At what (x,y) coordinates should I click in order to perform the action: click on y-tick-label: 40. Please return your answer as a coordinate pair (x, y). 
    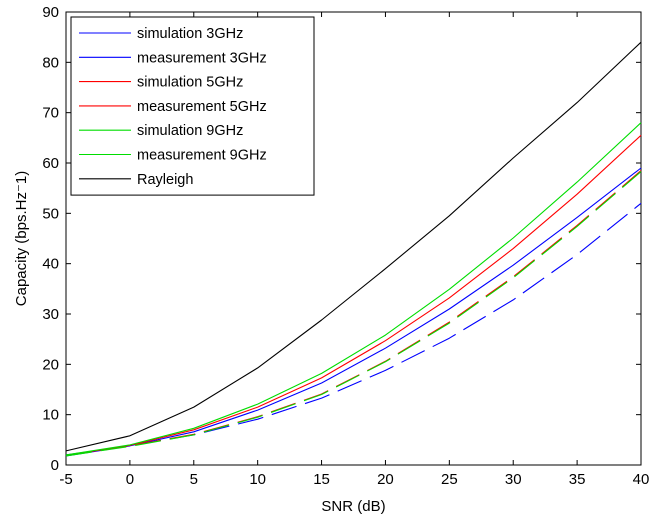
    Looking at the image, I should click on (50, 264).